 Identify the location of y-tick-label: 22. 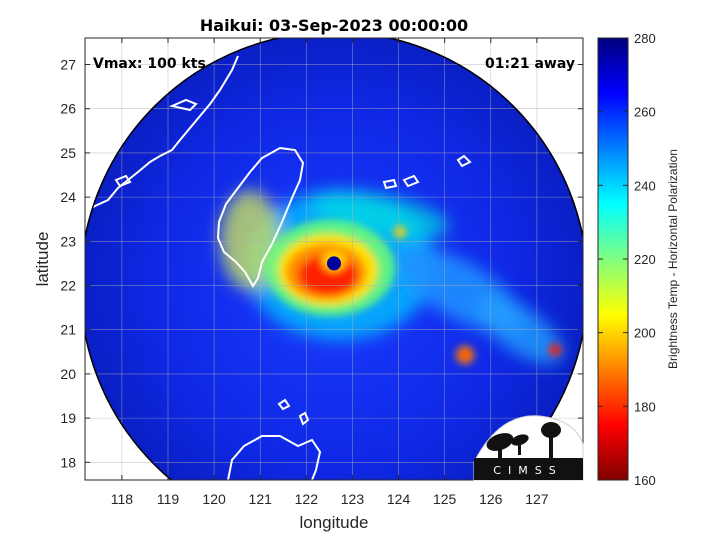
(68, 286).